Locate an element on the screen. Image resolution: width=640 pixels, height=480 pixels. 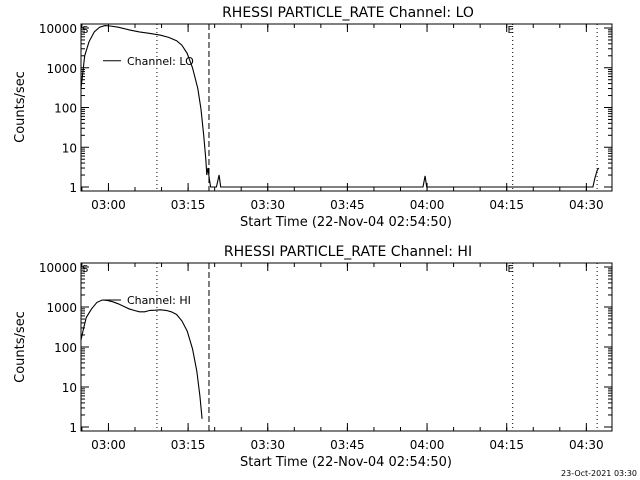
chart-title: RHESSI PARTICLE_RATE Channel: HI is located at coordinates (348, 252).